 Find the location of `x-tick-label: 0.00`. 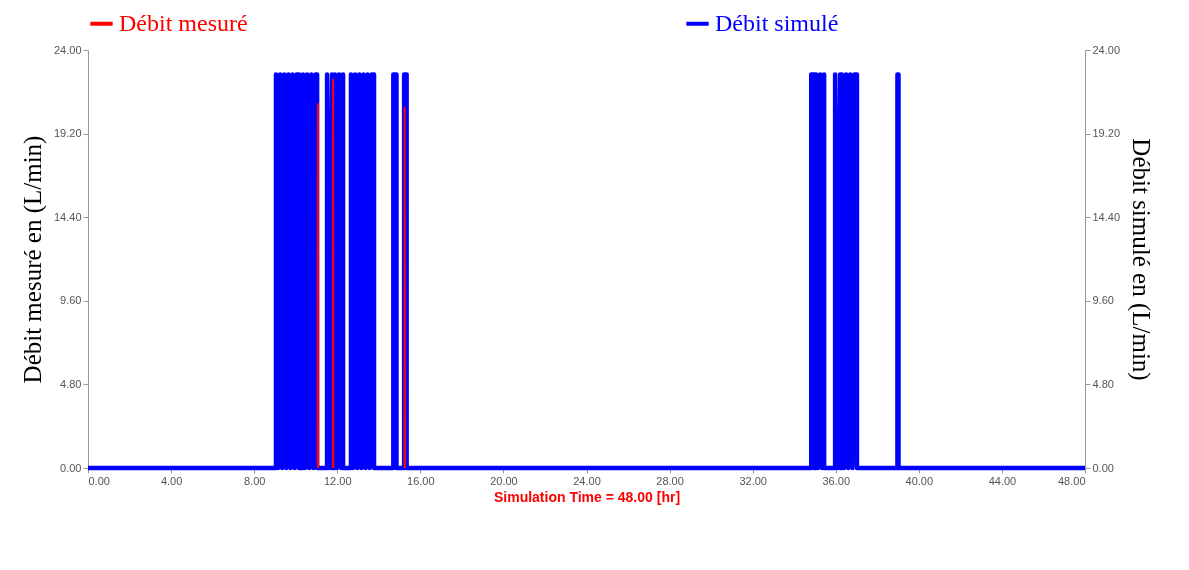

x-tick-label: 0.00 is located at coordinates (99, 480).